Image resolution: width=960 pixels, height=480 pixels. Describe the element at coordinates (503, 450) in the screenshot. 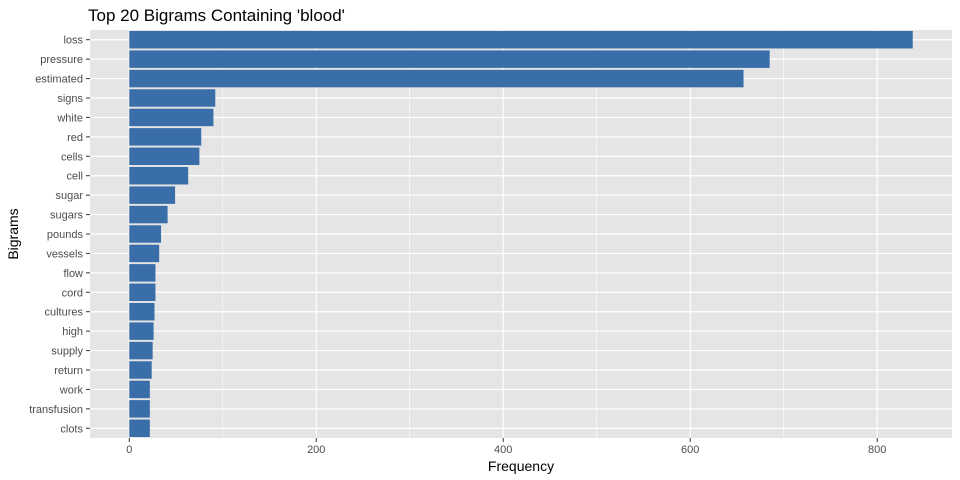

I see `x-tick-label: 400` at that location.